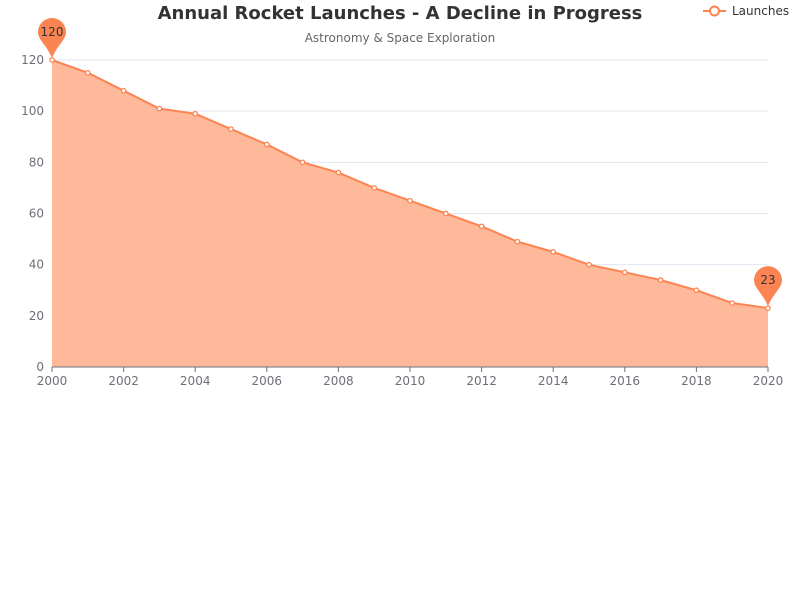 The width and height of the screenshot is (800, 600). What do you see at coordinates (767, 280) in the screenshot?
I see `pin-label: 23` at bounding box center [767, 280].